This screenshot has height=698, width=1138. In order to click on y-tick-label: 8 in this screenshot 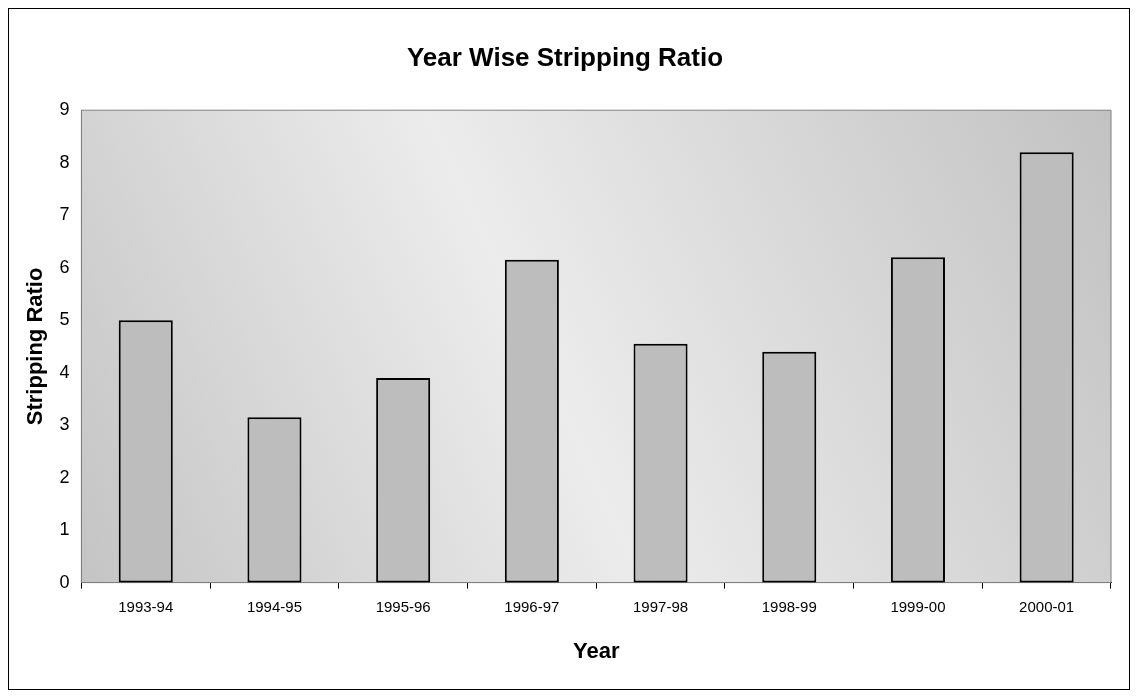, I will do `click(64, 161)`.